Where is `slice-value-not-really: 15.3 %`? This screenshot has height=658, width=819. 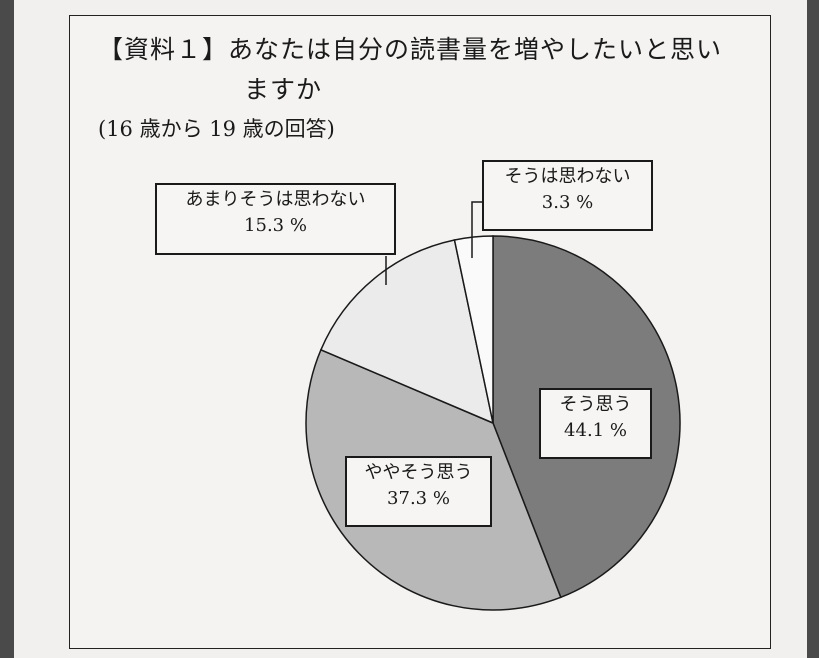
slice-value-not-really: 15.3 % is located at coordinates (275, 225).